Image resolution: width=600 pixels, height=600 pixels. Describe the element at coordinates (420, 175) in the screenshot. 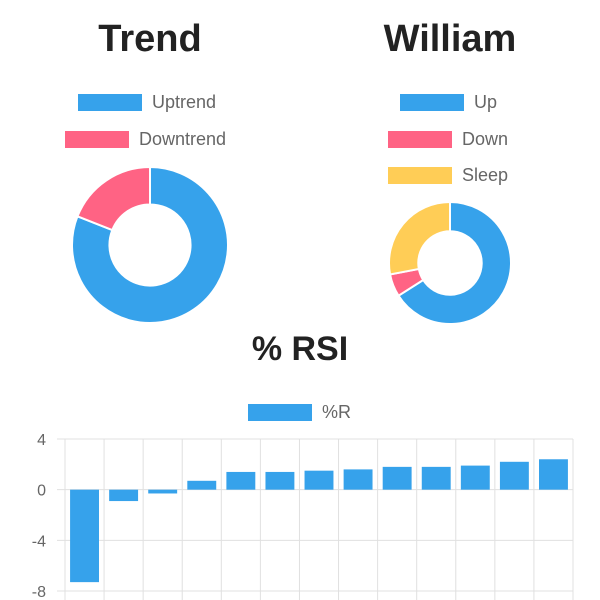

I see `legend-swatch-sleep` at that location.